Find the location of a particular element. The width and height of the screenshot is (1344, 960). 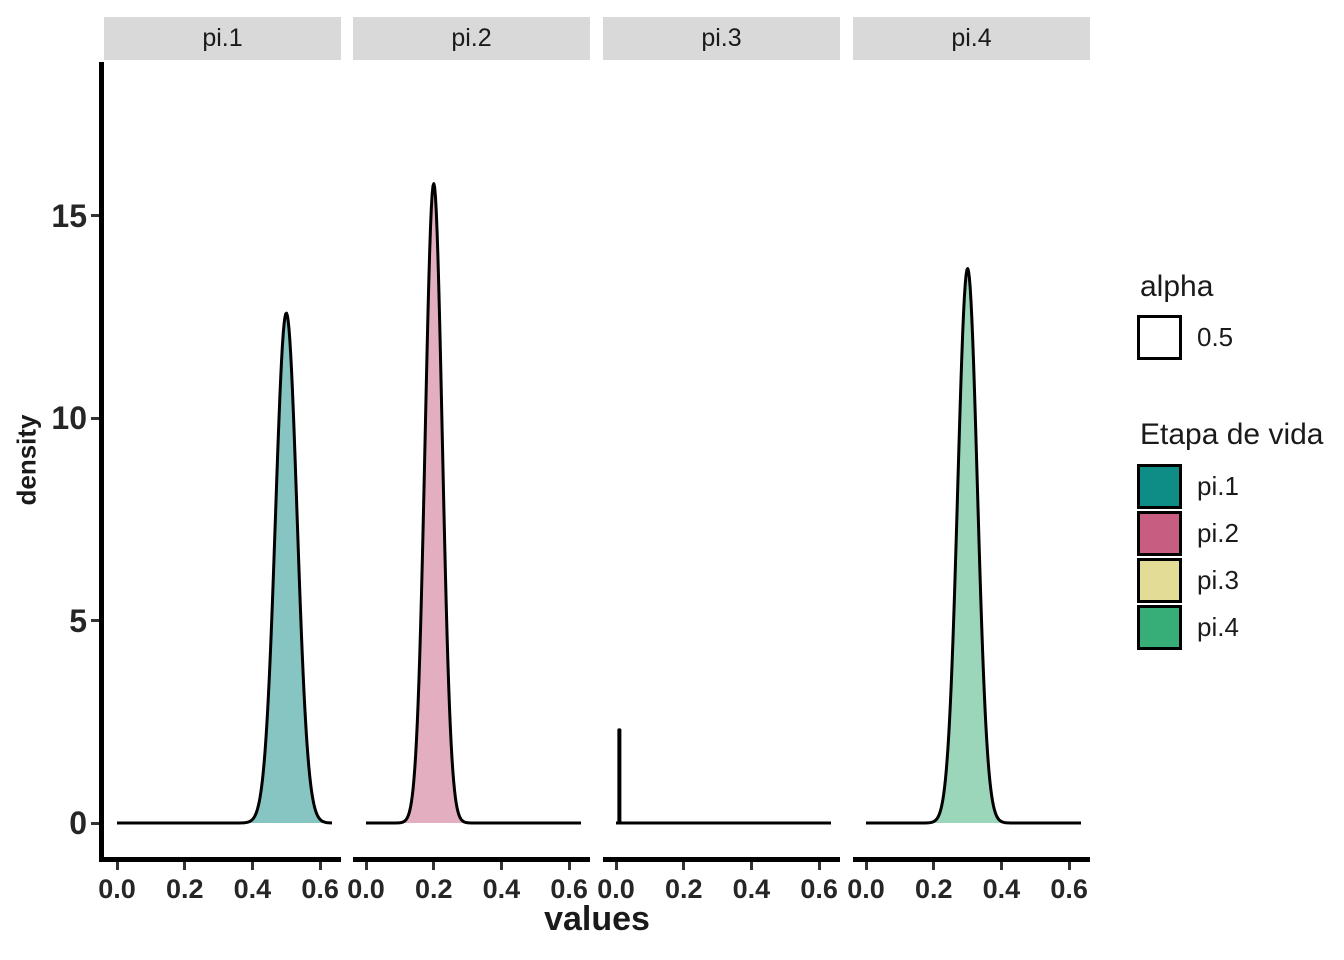

y-tick-label: 5 is located at coordinates (78, 620).